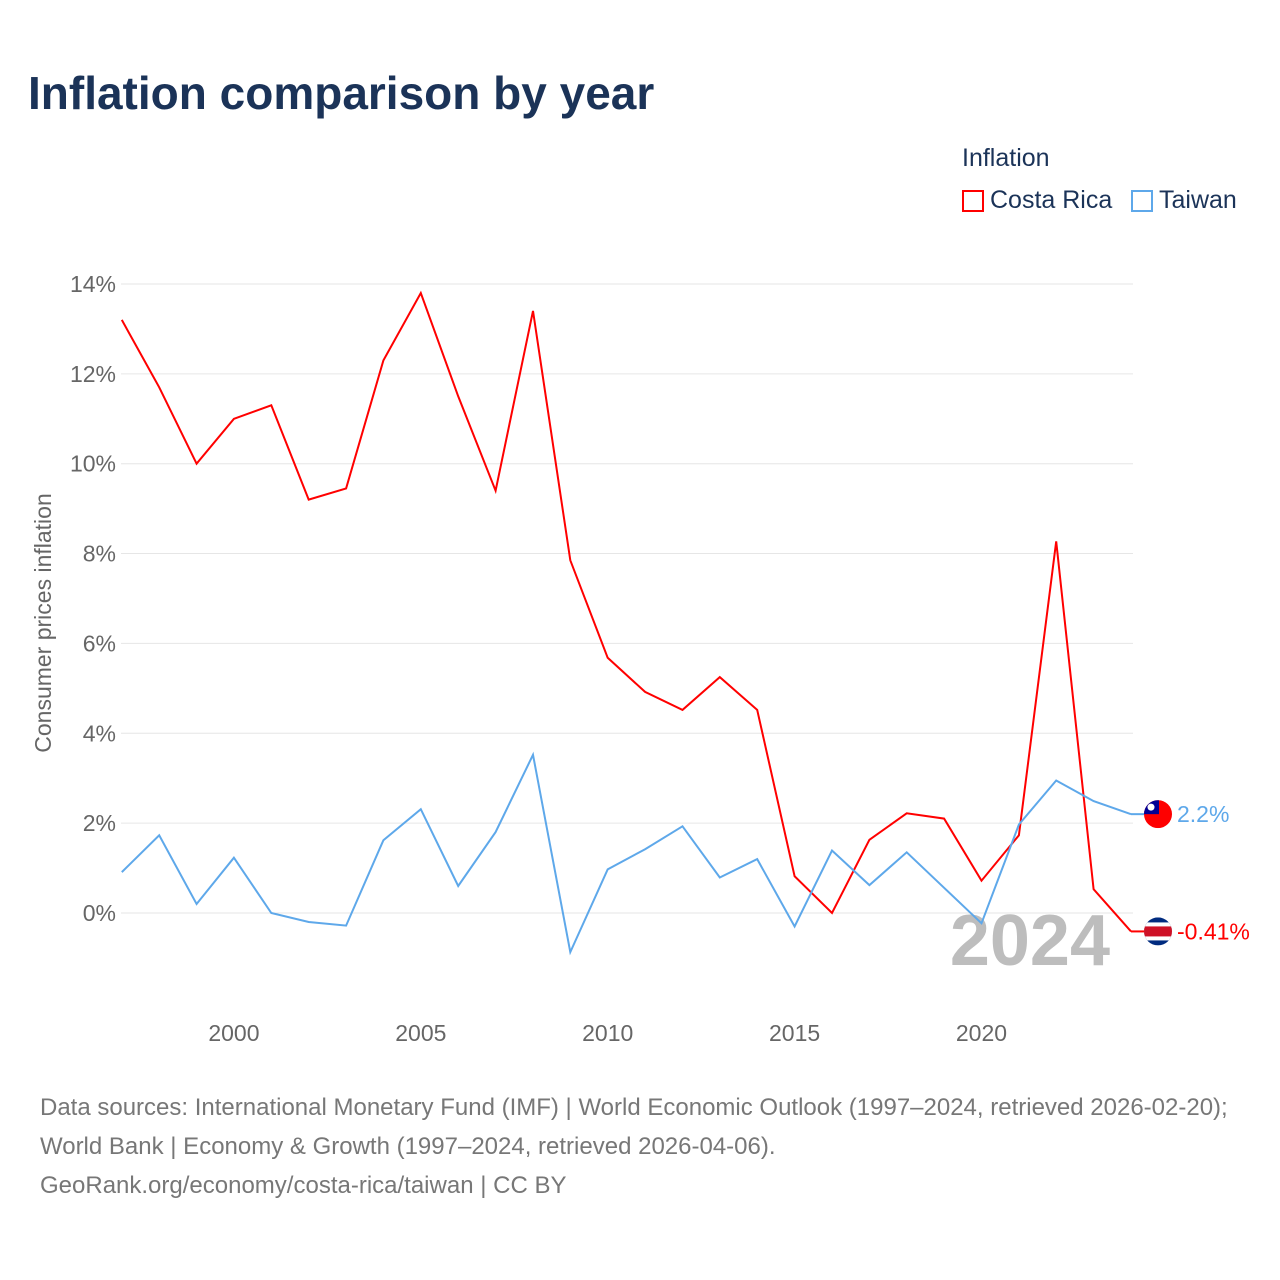 This screenshot has width=1280, height=1280. Describe the element at coordinates (233, 1033) in the screenshot. I see `x-tick-label: 2000` at that location.